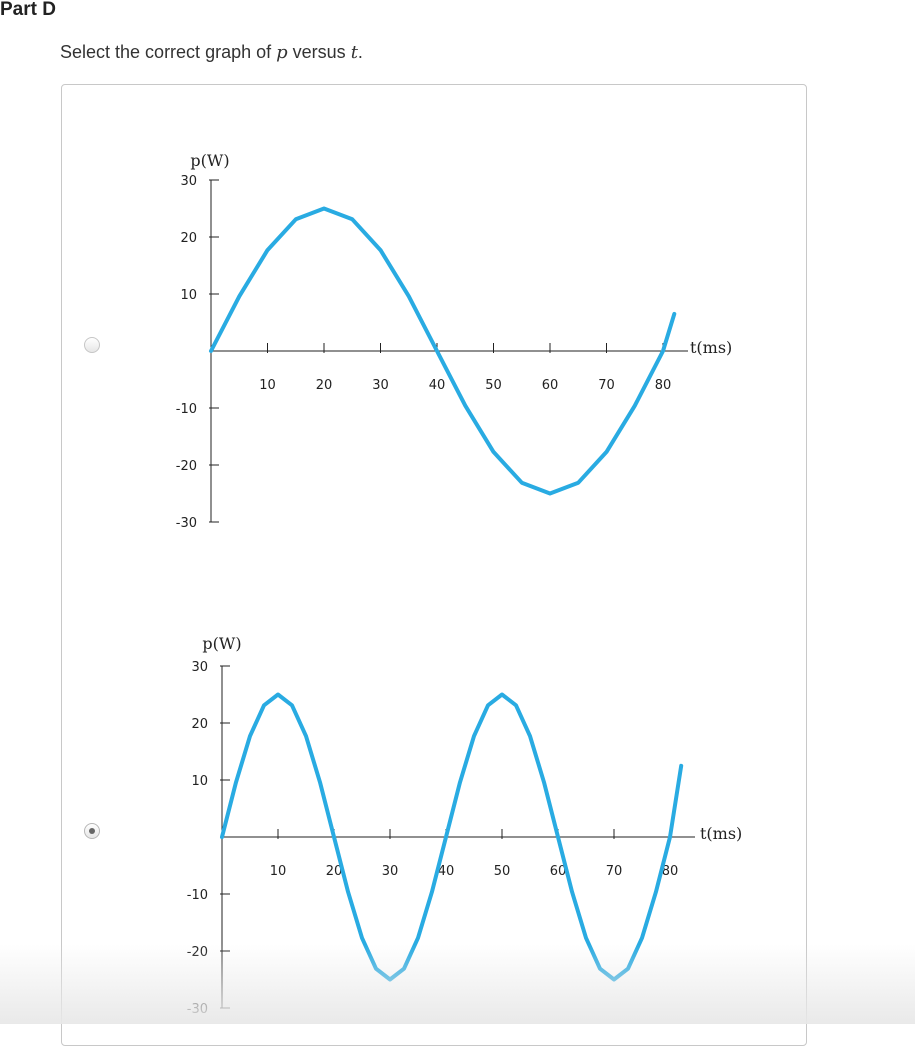 This screenshot has height=1046, width=915. What do you see at coordinates (360, 52) in the screenshot?
I see `prompt-text-after: .` at bounding box center [360, 52].